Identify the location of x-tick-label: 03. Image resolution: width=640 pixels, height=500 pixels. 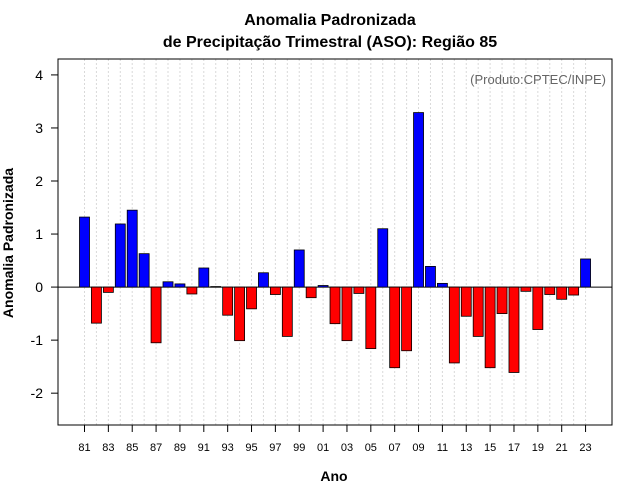
(347, 448).